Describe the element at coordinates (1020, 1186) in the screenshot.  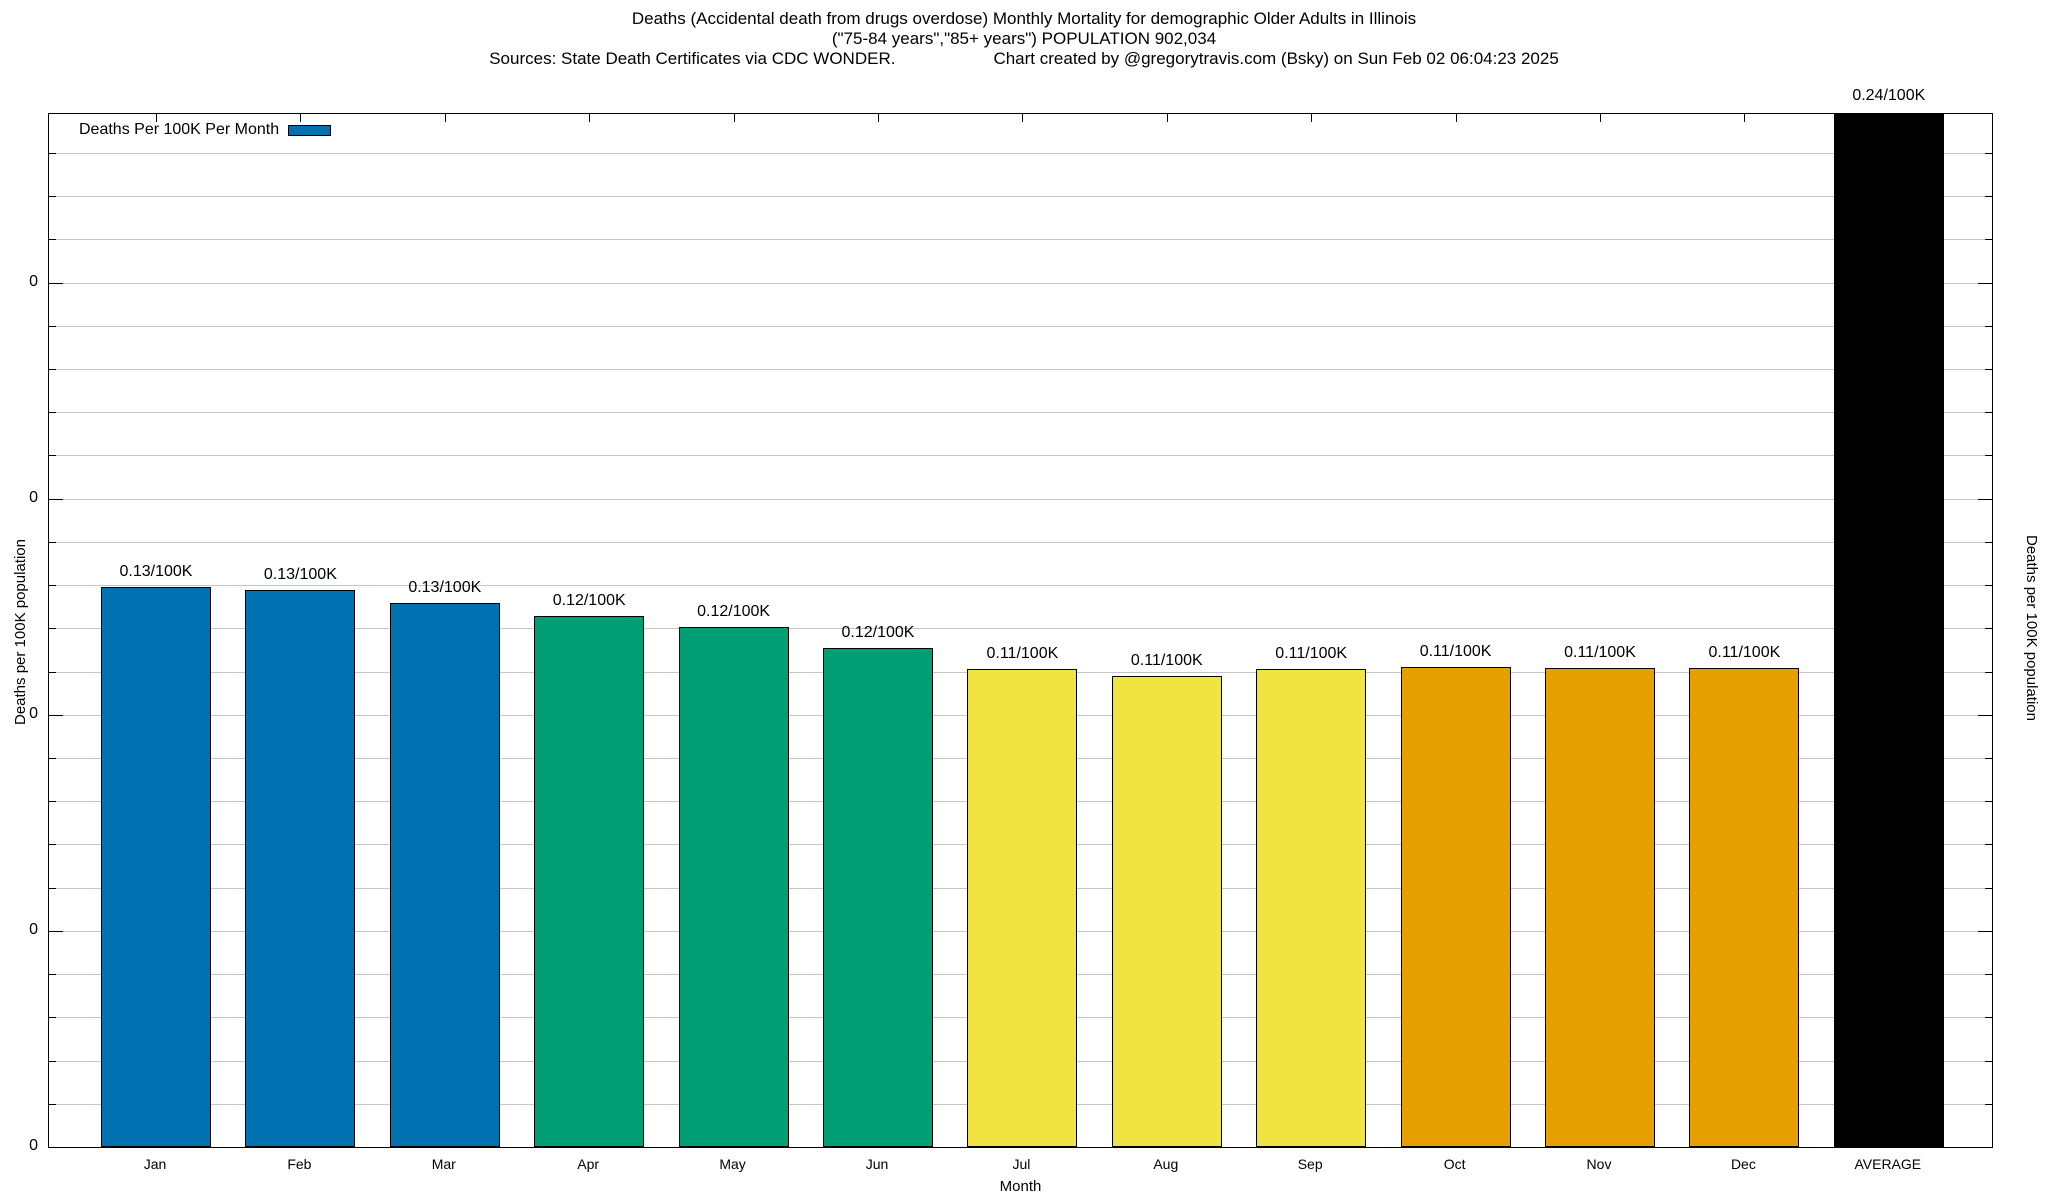
I see `x-axis-title: Month` at that location.